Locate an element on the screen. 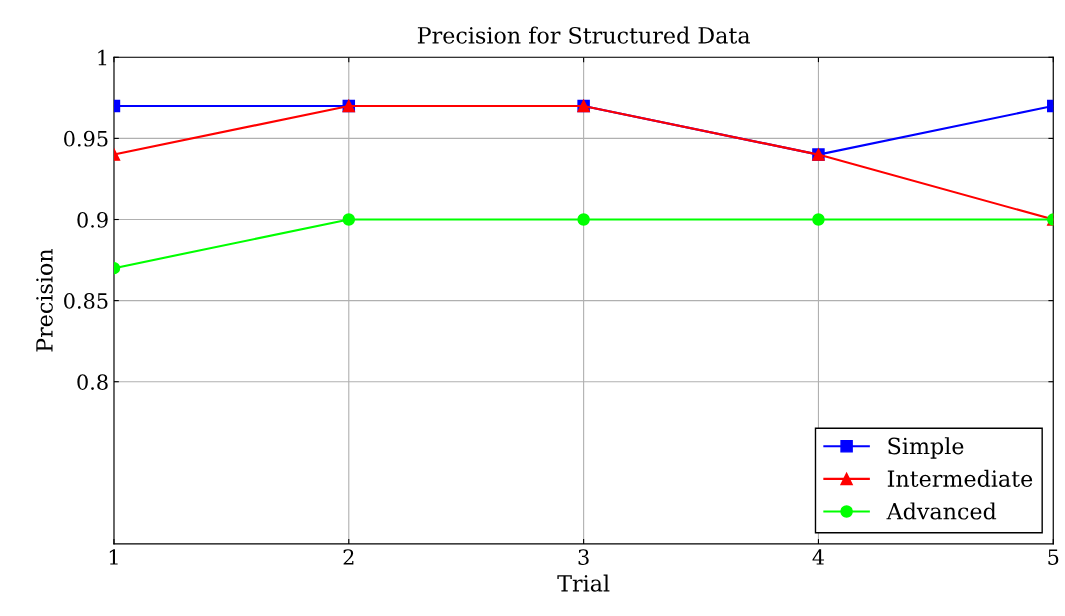 The width and height of the screenshot is (1065, 616). y-tick-label: 0.95 is located at coordinates (86, 138).